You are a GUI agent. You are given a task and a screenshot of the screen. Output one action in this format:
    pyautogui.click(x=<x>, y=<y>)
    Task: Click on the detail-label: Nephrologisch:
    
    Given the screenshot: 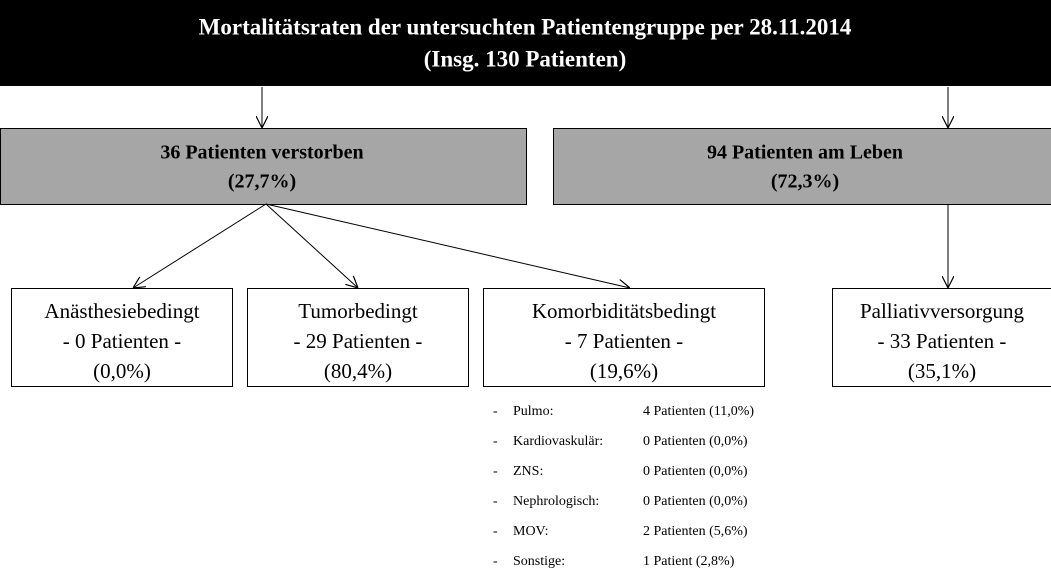 What is the action you would take?
    pyautogui.click(x=556, y=501)
    